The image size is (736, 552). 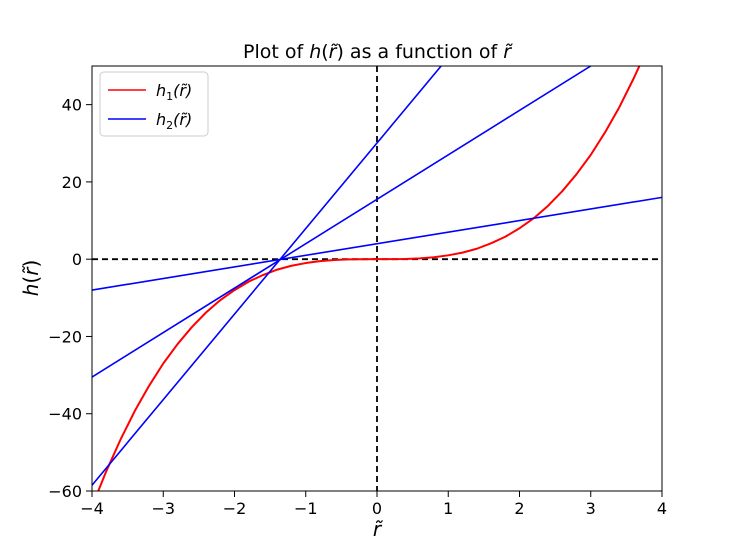 I want to click on x-tick-label: −1, so click(x=306, y=508).